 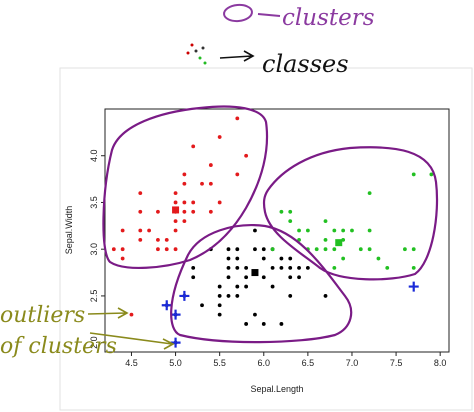 What do you see at coordinates (176, 210) in the screenshot?
I see `centroid-red` at bounding box center [176, 210].